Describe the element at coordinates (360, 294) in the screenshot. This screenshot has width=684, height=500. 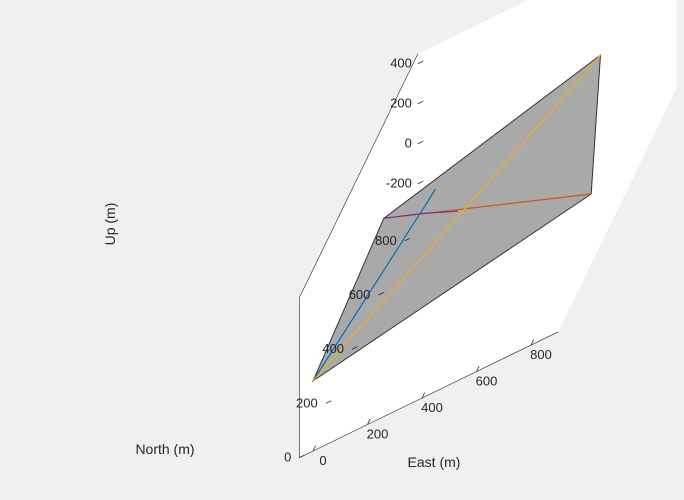
I see `y-tick-label: 600` at that location.